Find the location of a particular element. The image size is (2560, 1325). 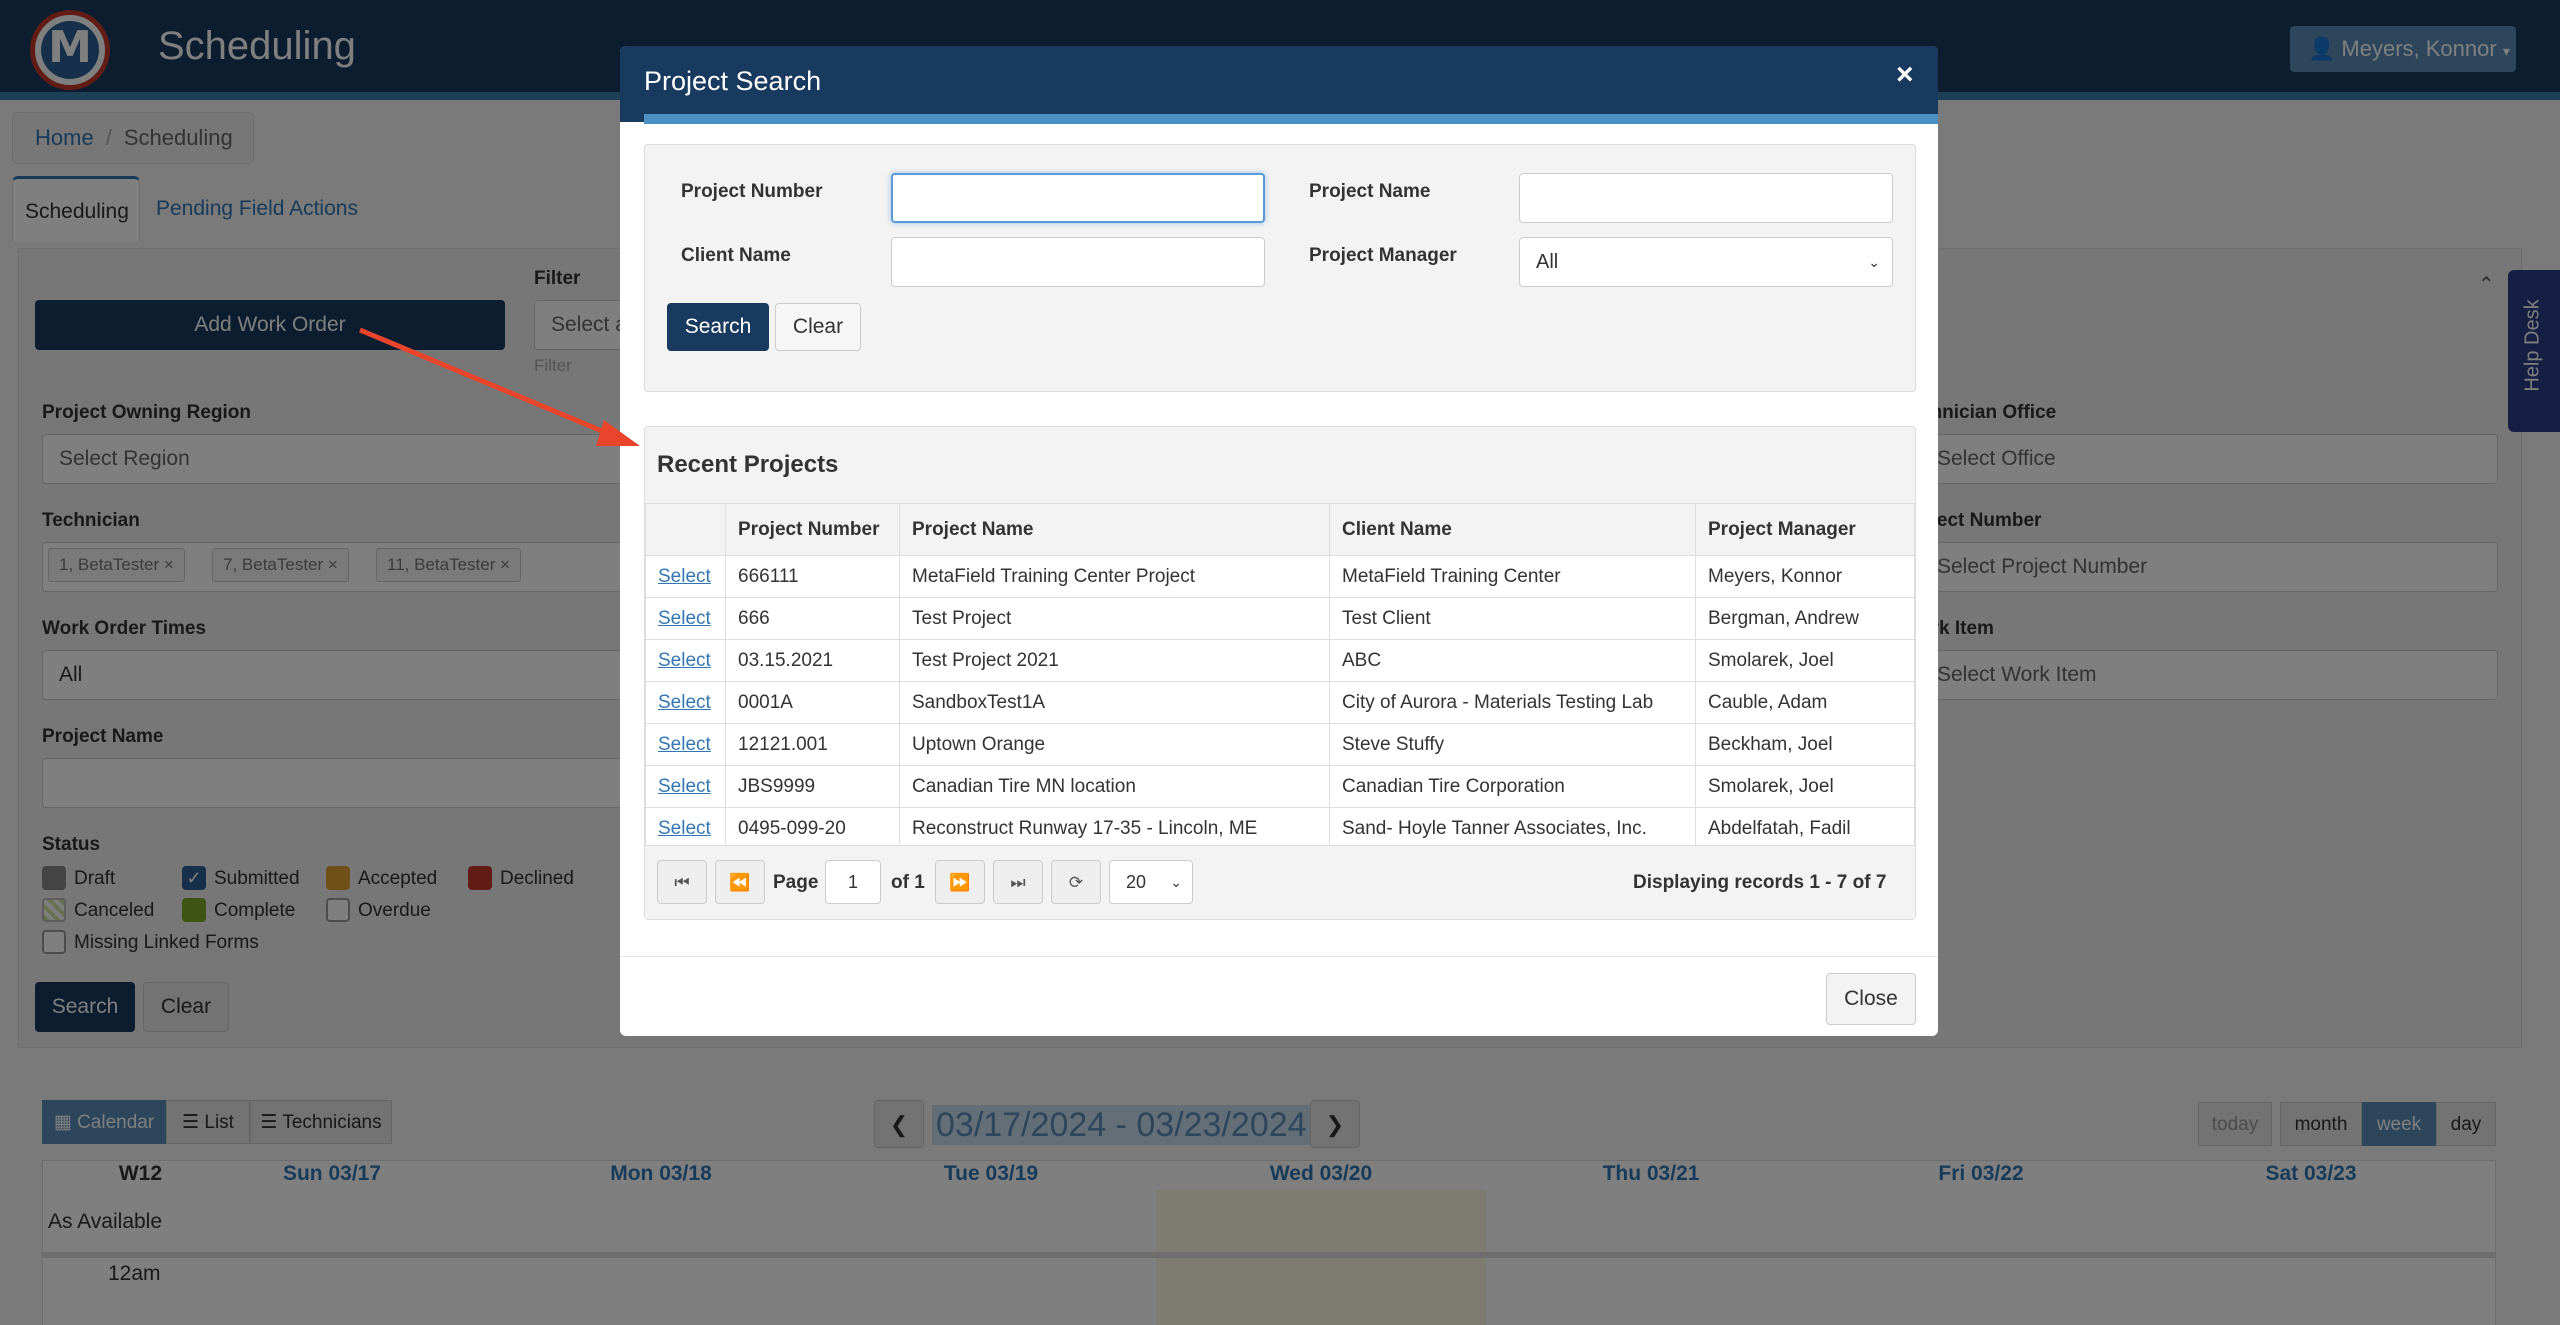

project-number-input is located at coordinates (1078, 198).